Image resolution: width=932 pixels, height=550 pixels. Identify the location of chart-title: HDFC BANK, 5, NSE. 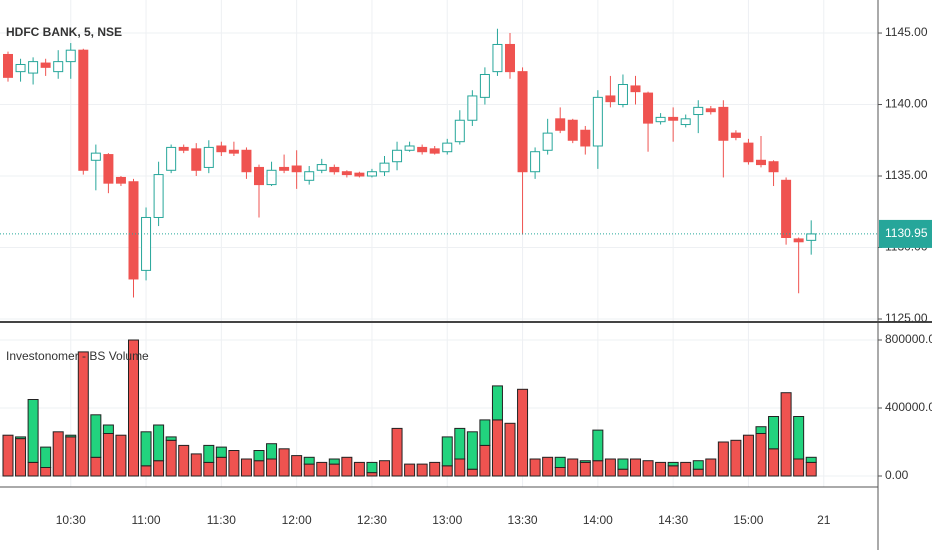
(64, 32).